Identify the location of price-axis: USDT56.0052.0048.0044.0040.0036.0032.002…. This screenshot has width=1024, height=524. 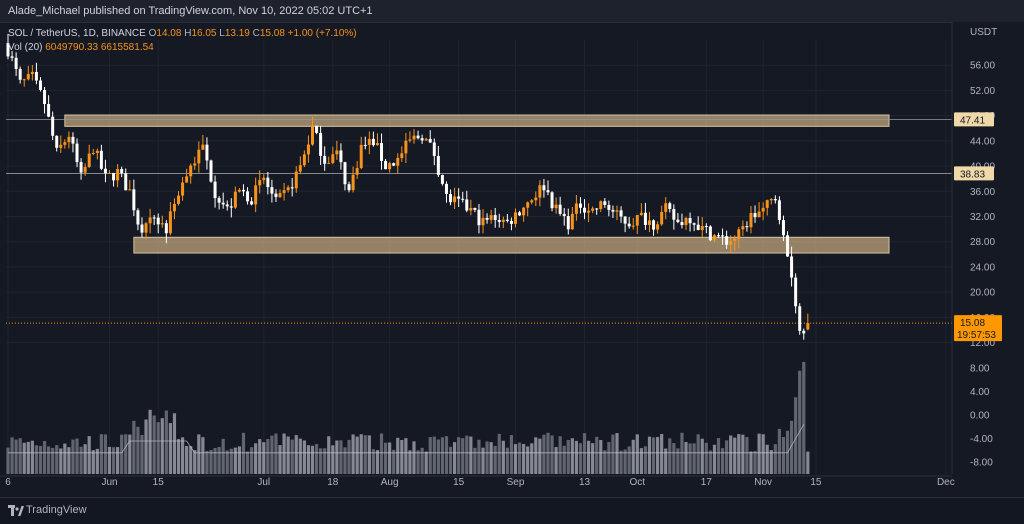
(987, 259).